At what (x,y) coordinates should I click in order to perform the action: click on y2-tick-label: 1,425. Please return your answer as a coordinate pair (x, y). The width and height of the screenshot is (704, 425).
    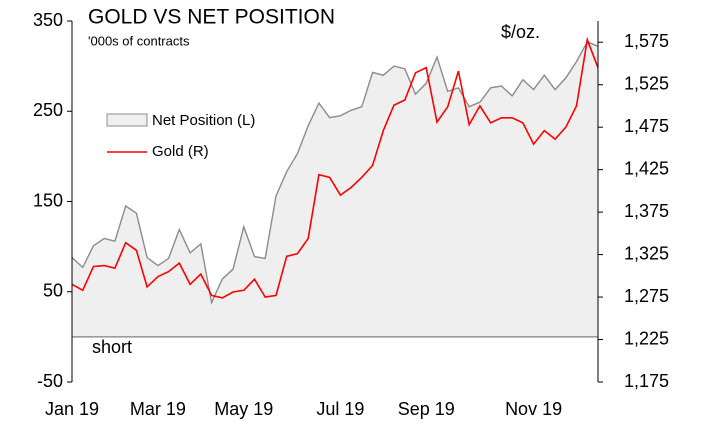
    Looking at the image, I should click on (646, 168).